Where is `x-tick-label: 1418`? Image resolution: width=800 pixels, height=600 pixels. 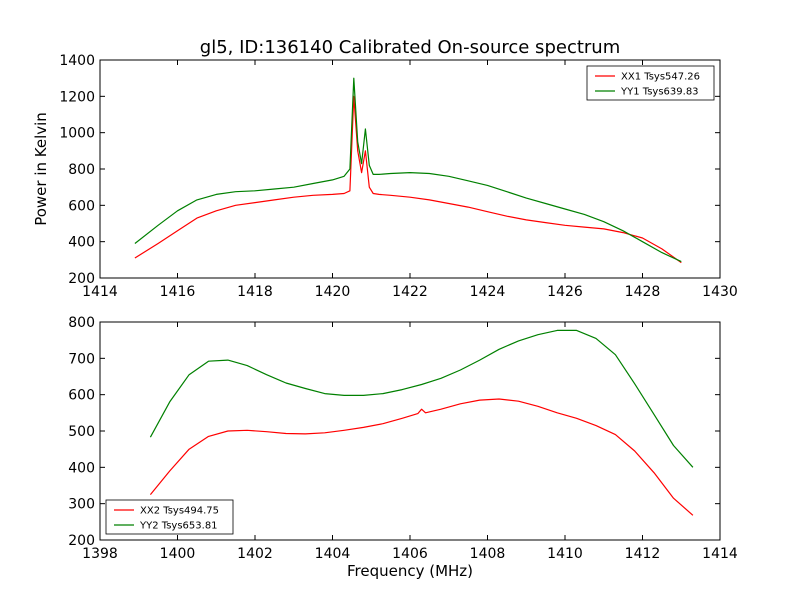 x-tick-label: 1418 is located at coordinates (255, 292).